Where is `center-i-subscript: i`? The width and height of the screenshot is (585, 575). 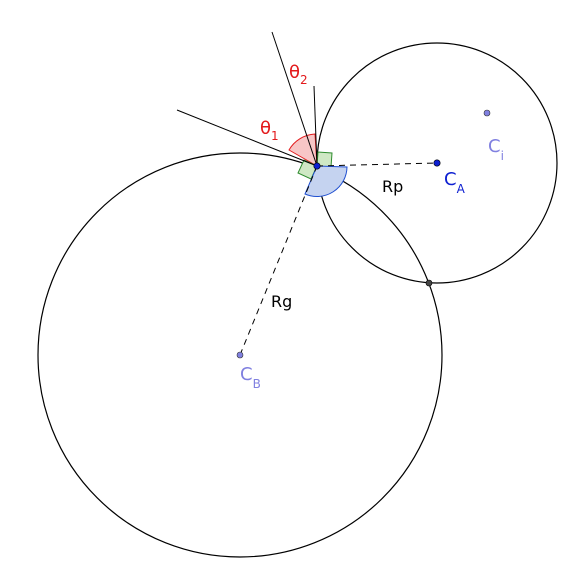
center-i-subscript: i is located at coordinates (502, 156).